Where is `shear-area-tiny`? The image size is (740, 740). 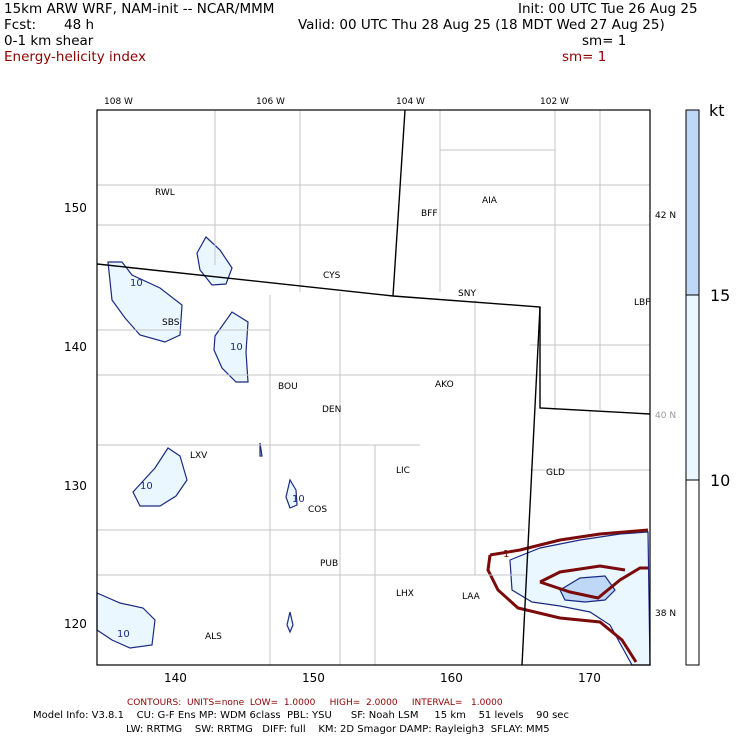 shear-area-tiny is located at coordinates (290, 622).